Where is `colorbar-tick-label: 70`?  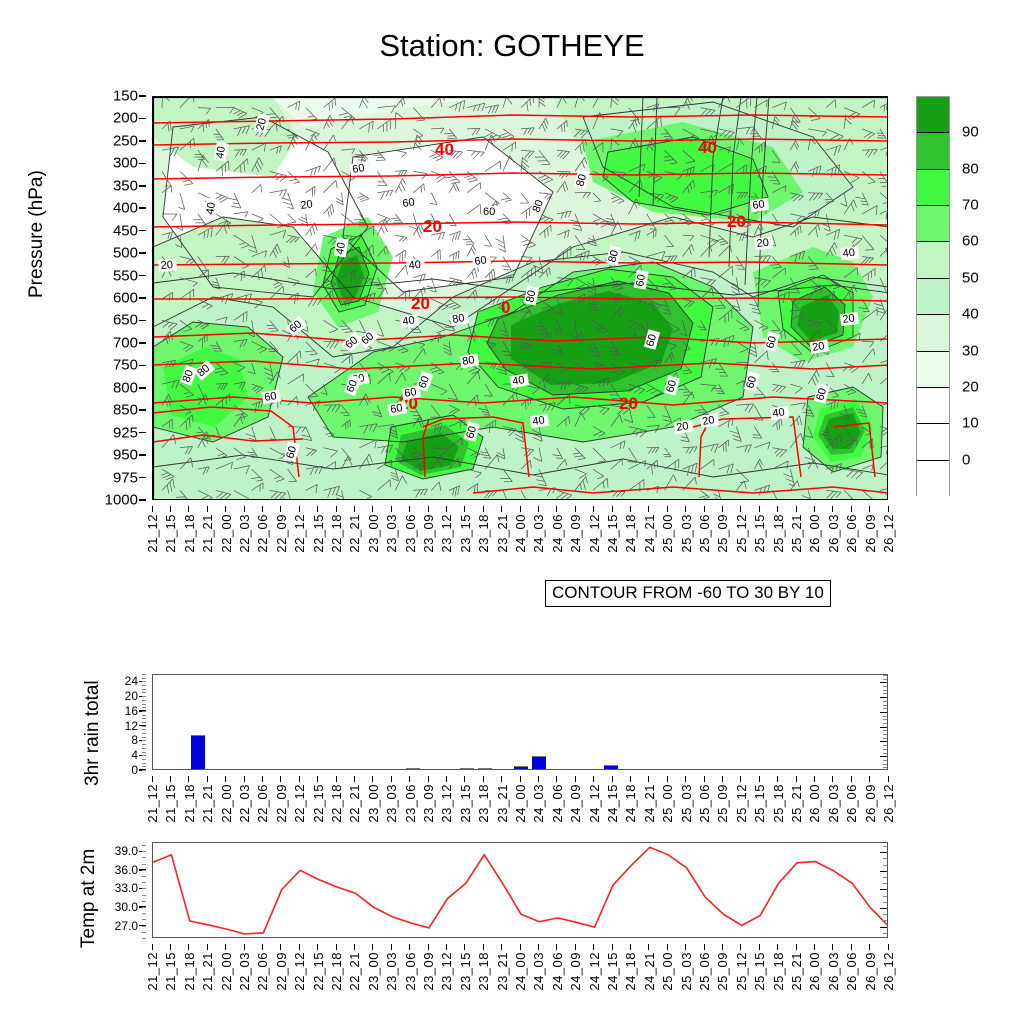 colorbar-tick-label: 70 is located at coordinates (970, 205).